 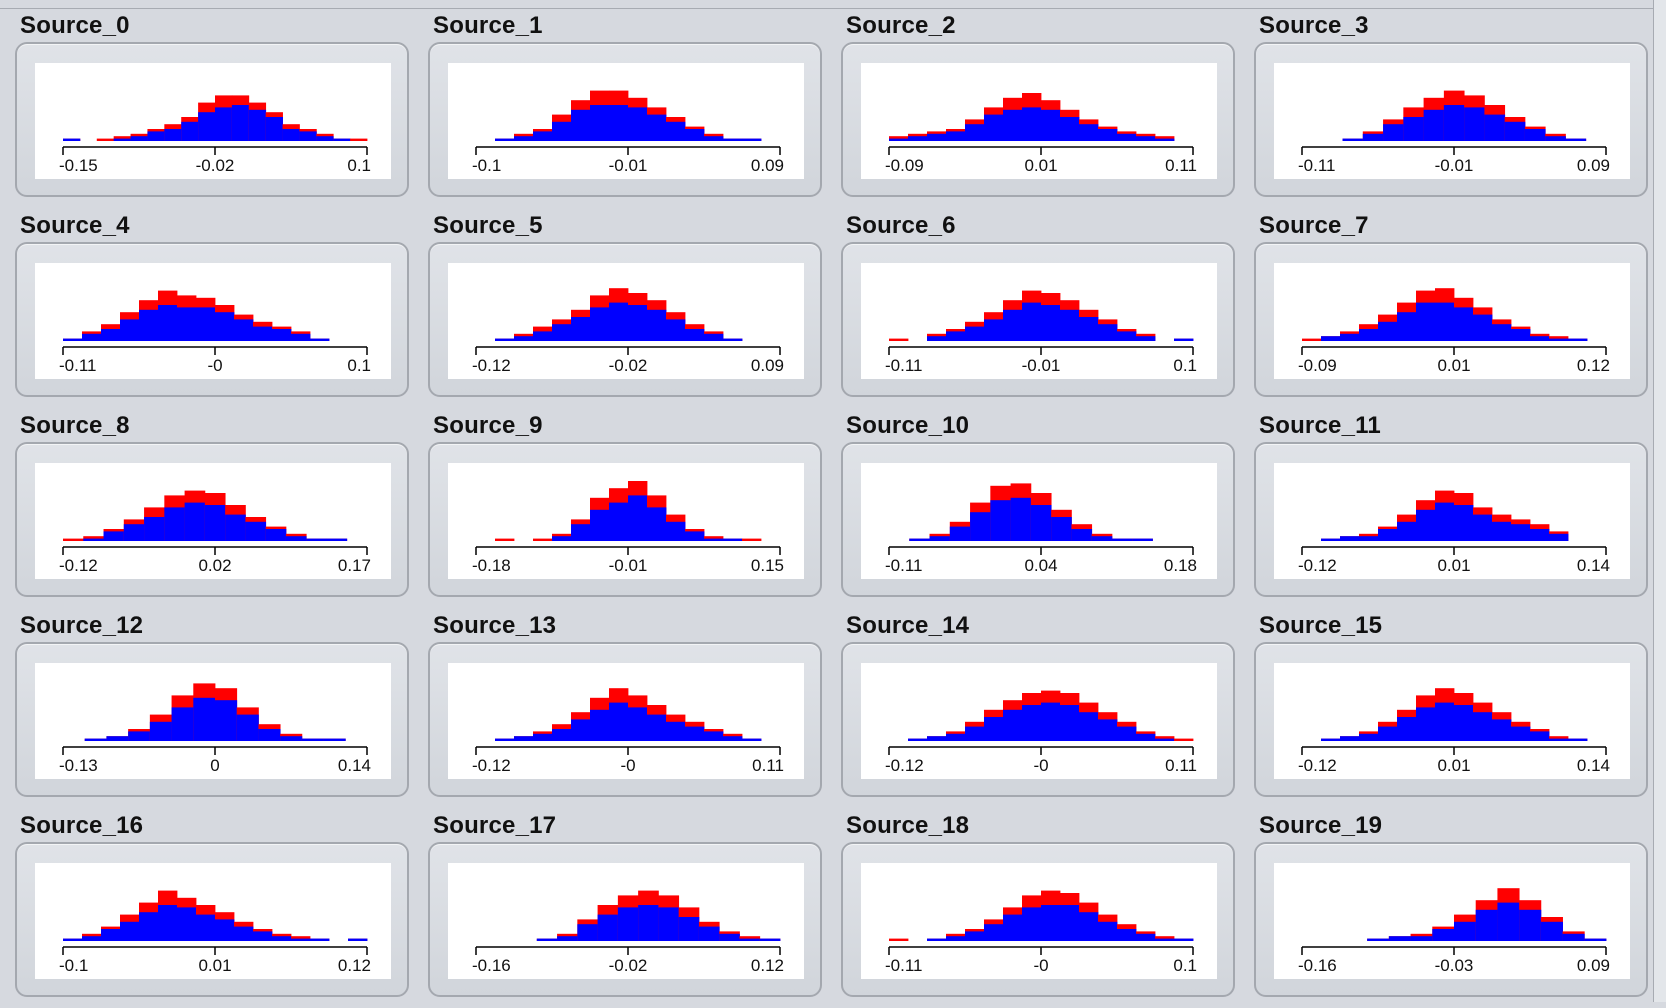 What do you see at coordinates (1317, 965) in the screenshot?
I see `x-tick-label: -0.16` at bounding box center [1317, 965].